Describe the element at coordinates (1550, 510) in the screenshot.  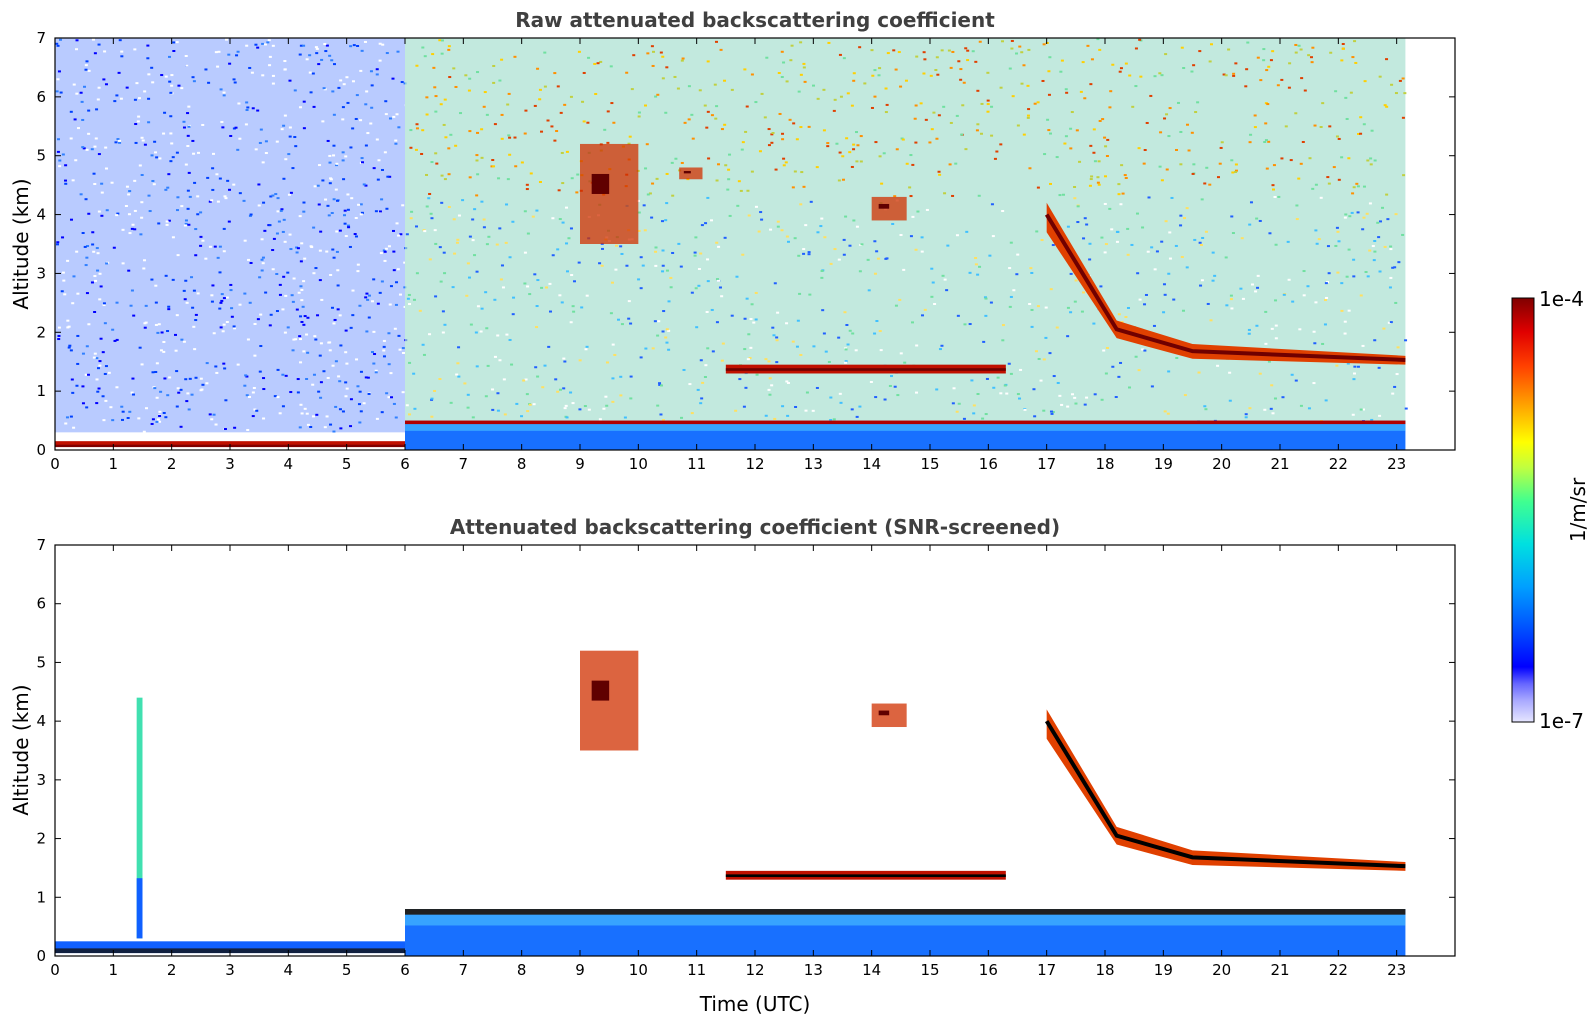
I see `colorbar: 1e-4 1e-7 1/m/sr` at that location.